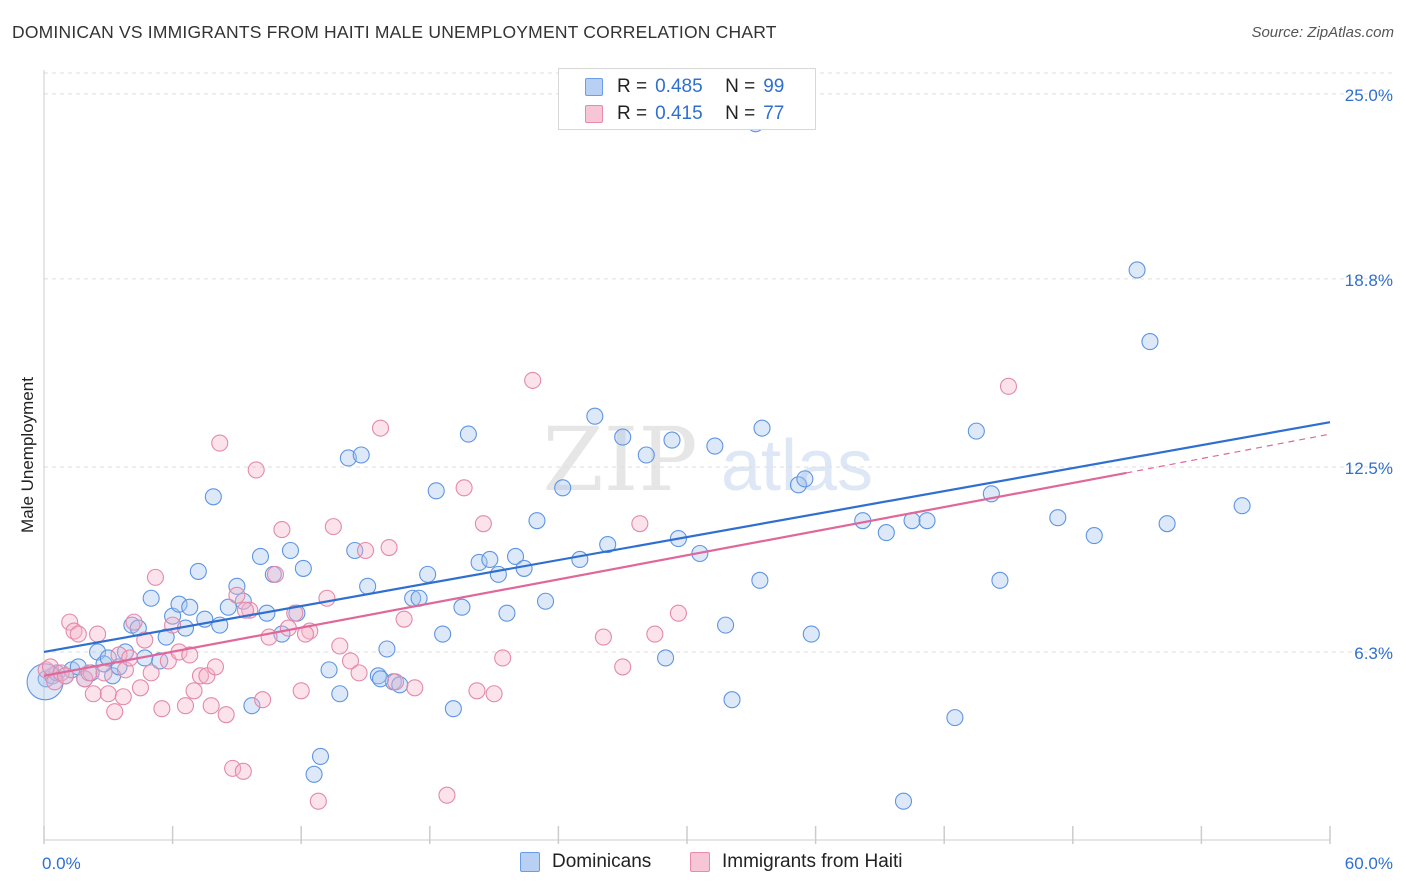  I want to click on legend-label-haiti: Immigrants from Haiti, so click(812, 861).